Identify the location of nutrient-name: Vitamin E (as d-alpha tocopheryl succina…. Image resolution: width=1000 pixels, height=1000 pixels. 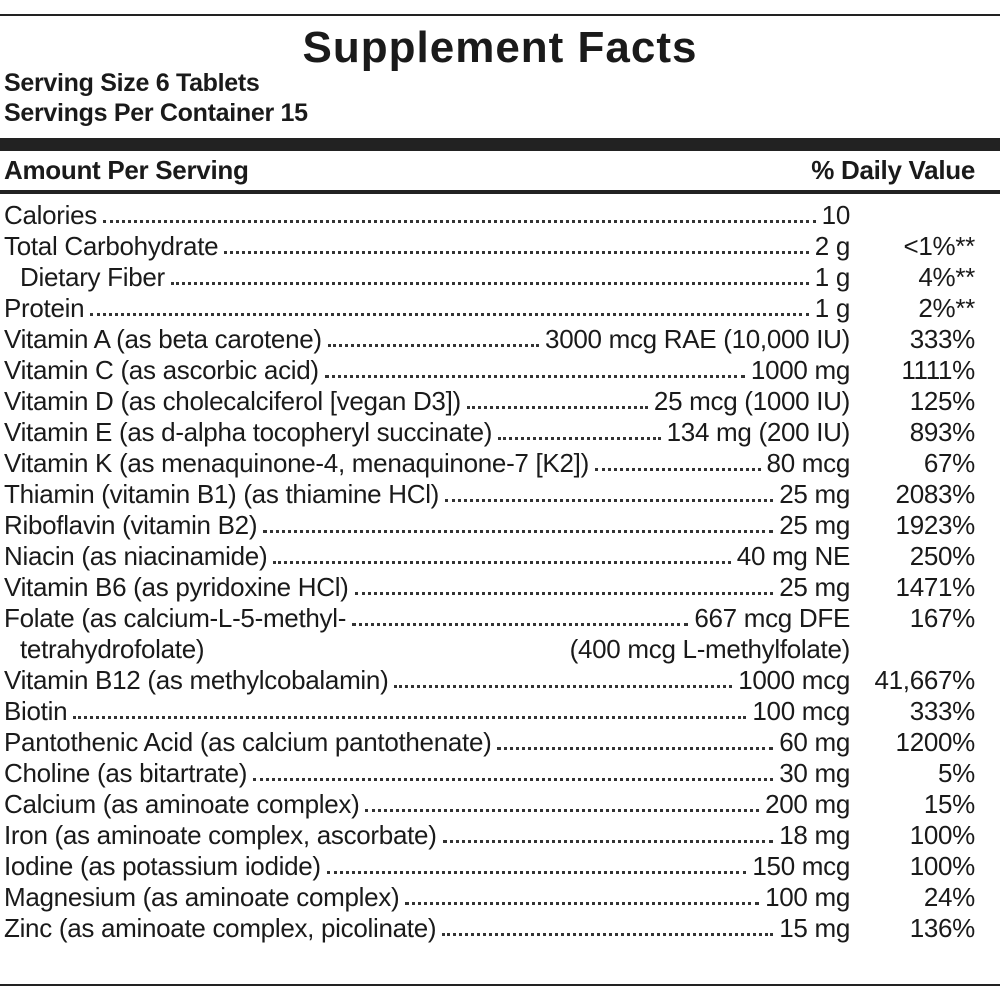
(248, 432).